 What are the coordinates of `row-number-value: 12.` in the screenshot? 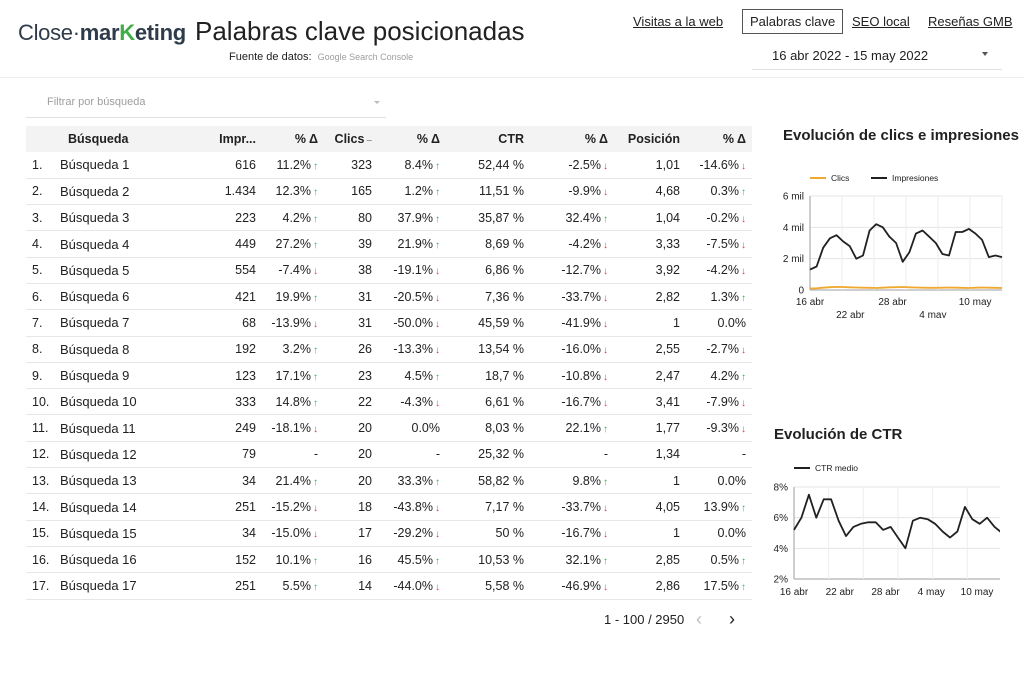 It's located at (41, 454).